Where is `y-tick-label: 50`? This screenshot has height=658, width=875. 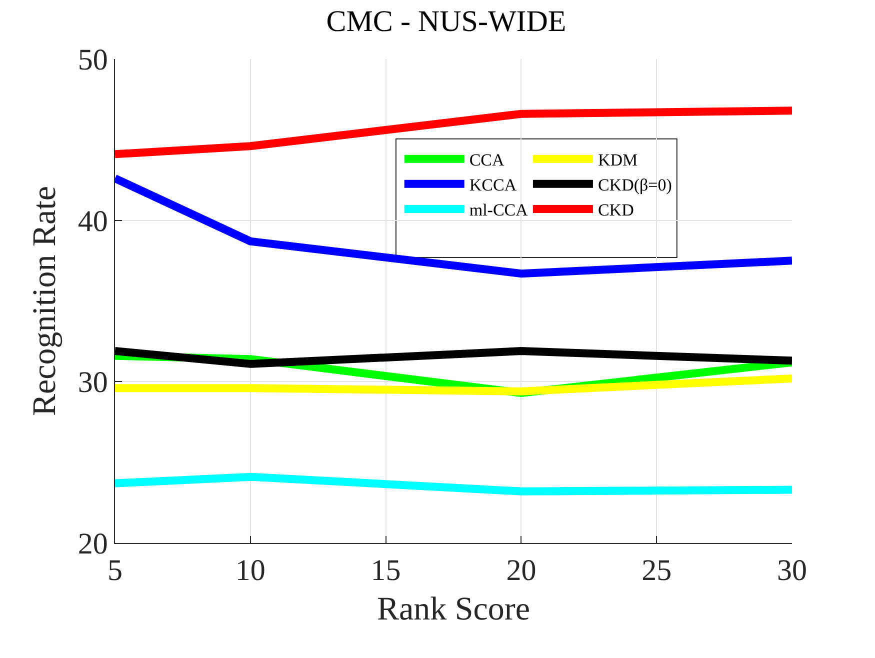 y-tick-label: 50 is located at coordinates (93, 60).